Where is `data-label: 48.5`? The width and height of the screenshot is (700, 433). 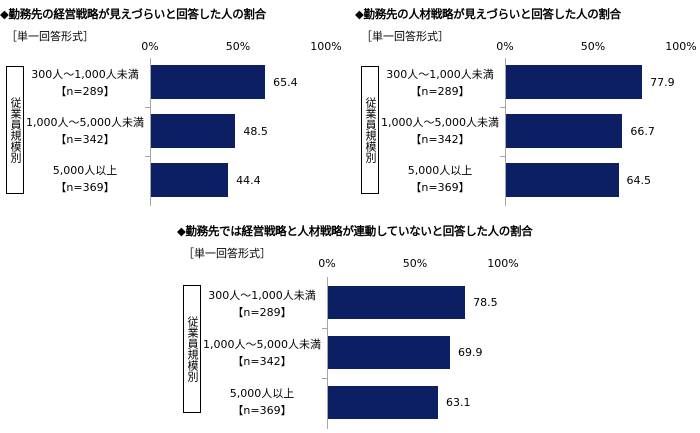
data-label: 48.5 is located at coordinates (255, 131).